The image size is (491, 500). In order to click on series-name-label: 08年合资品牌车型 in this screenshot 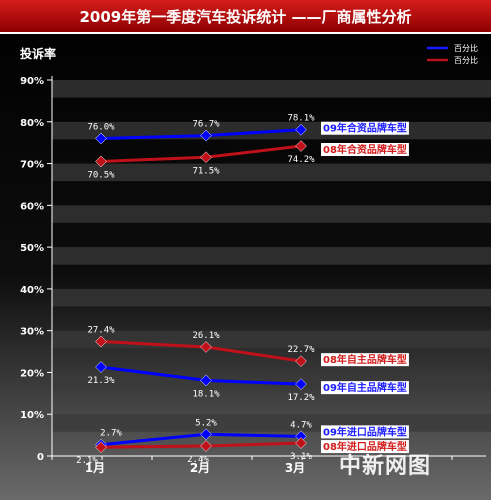, I will do `click(365, 149)`.